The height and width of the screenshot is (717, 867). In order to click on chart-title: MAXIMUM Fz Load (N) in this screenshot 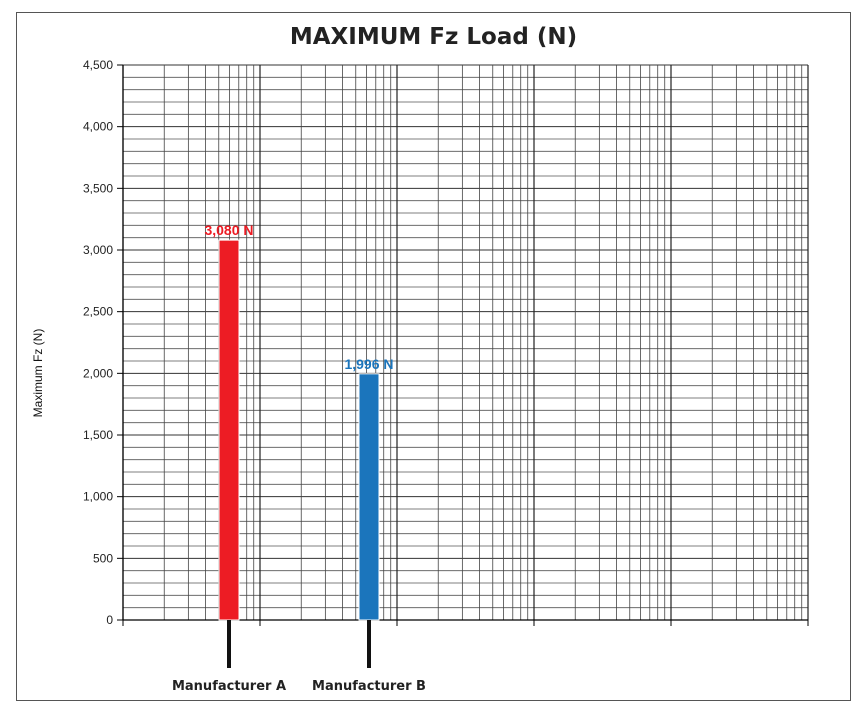, I will do `click(433, 37)`.